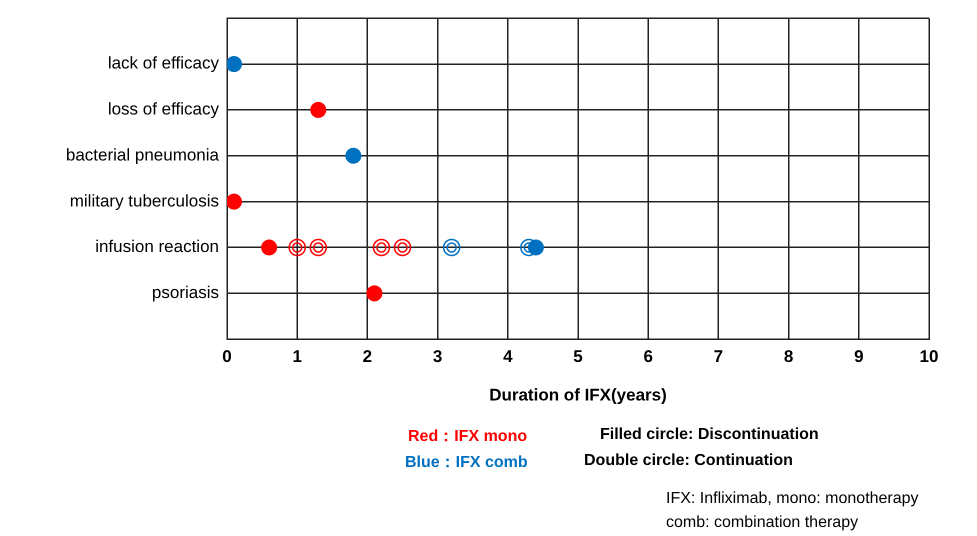 The height and width of the screenshot is (536, 977). Describe the element at coordinates (508, 356) in the screenshot. I see `x-tick-label: 4` at that location.